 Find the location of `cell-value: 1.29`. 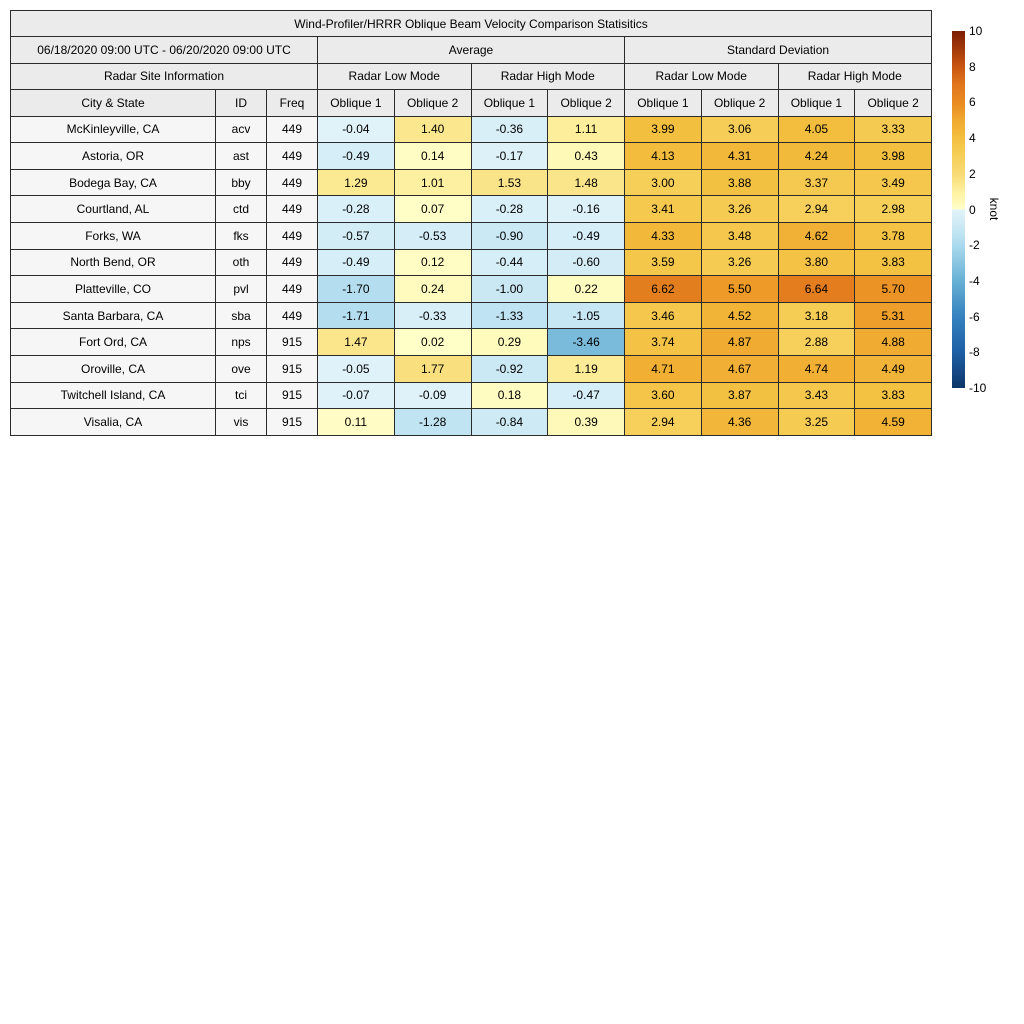

cell-value: 1.29 is located at coordinates (356, 182).